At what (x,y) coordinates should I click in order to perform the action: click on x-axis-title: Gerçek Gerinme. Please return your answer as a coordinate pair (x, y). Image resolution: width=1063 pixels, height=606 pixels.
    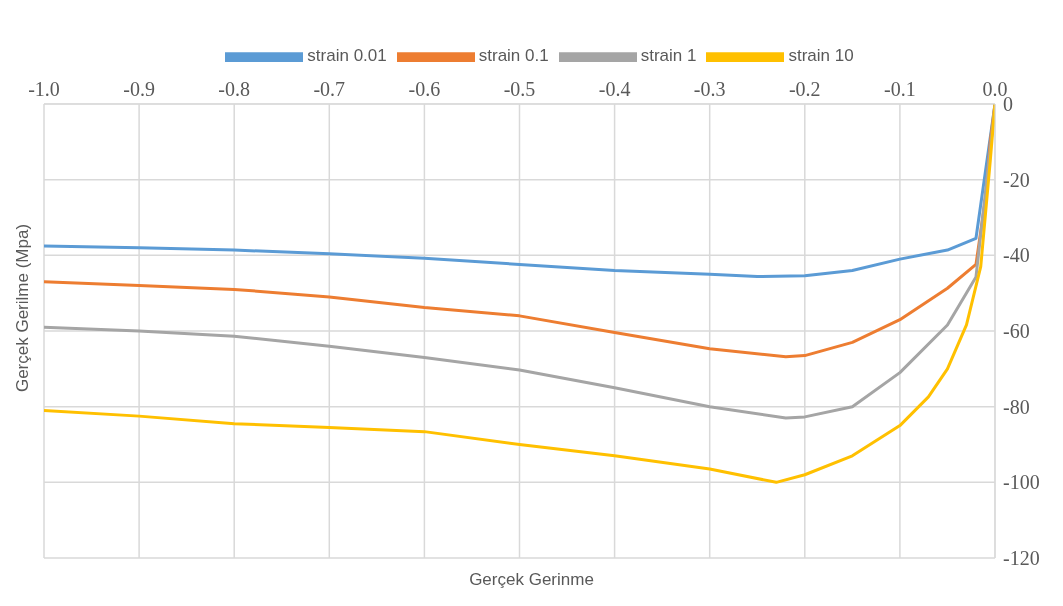
    Looking at the image, I should click on (531, 580).